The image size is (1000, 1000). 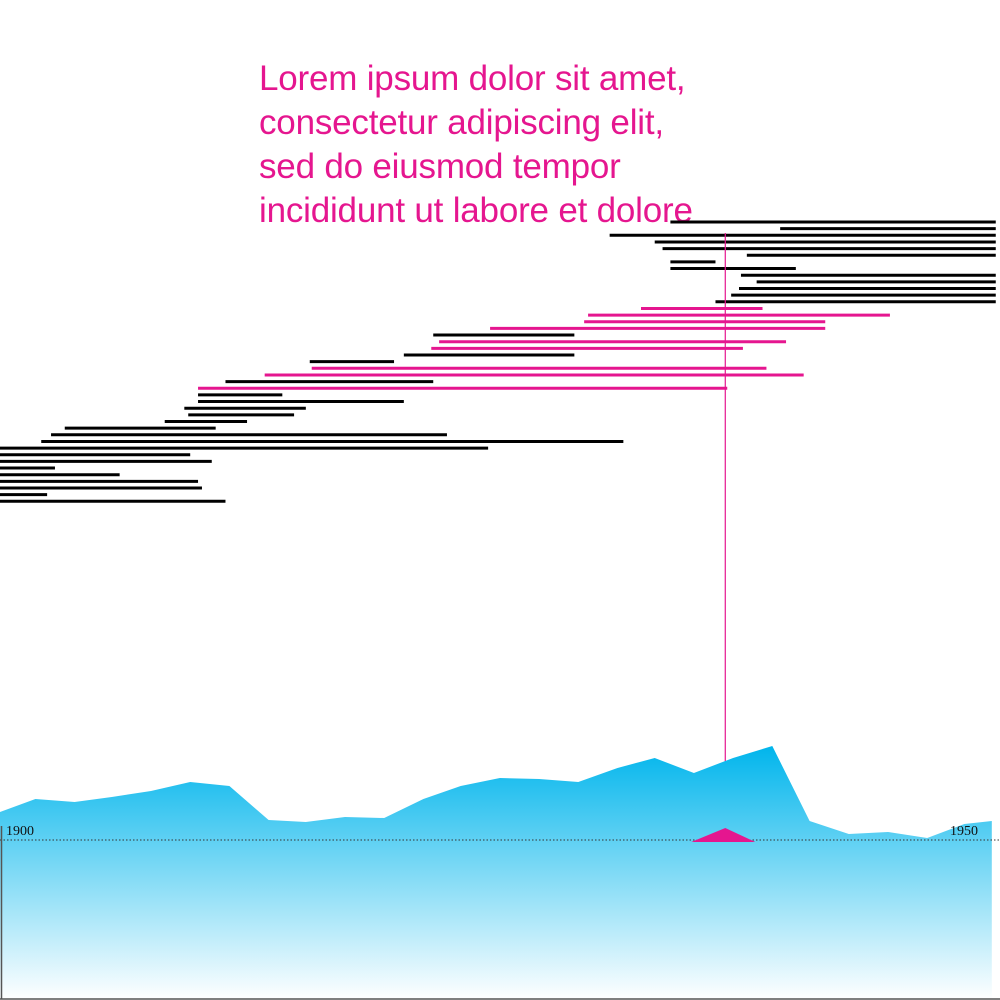 What do you see at coordinates (461, 122) in the screenshot?
I see `annotation-line: consectetur adipiscing elit,` at bounding box center [461, 122].